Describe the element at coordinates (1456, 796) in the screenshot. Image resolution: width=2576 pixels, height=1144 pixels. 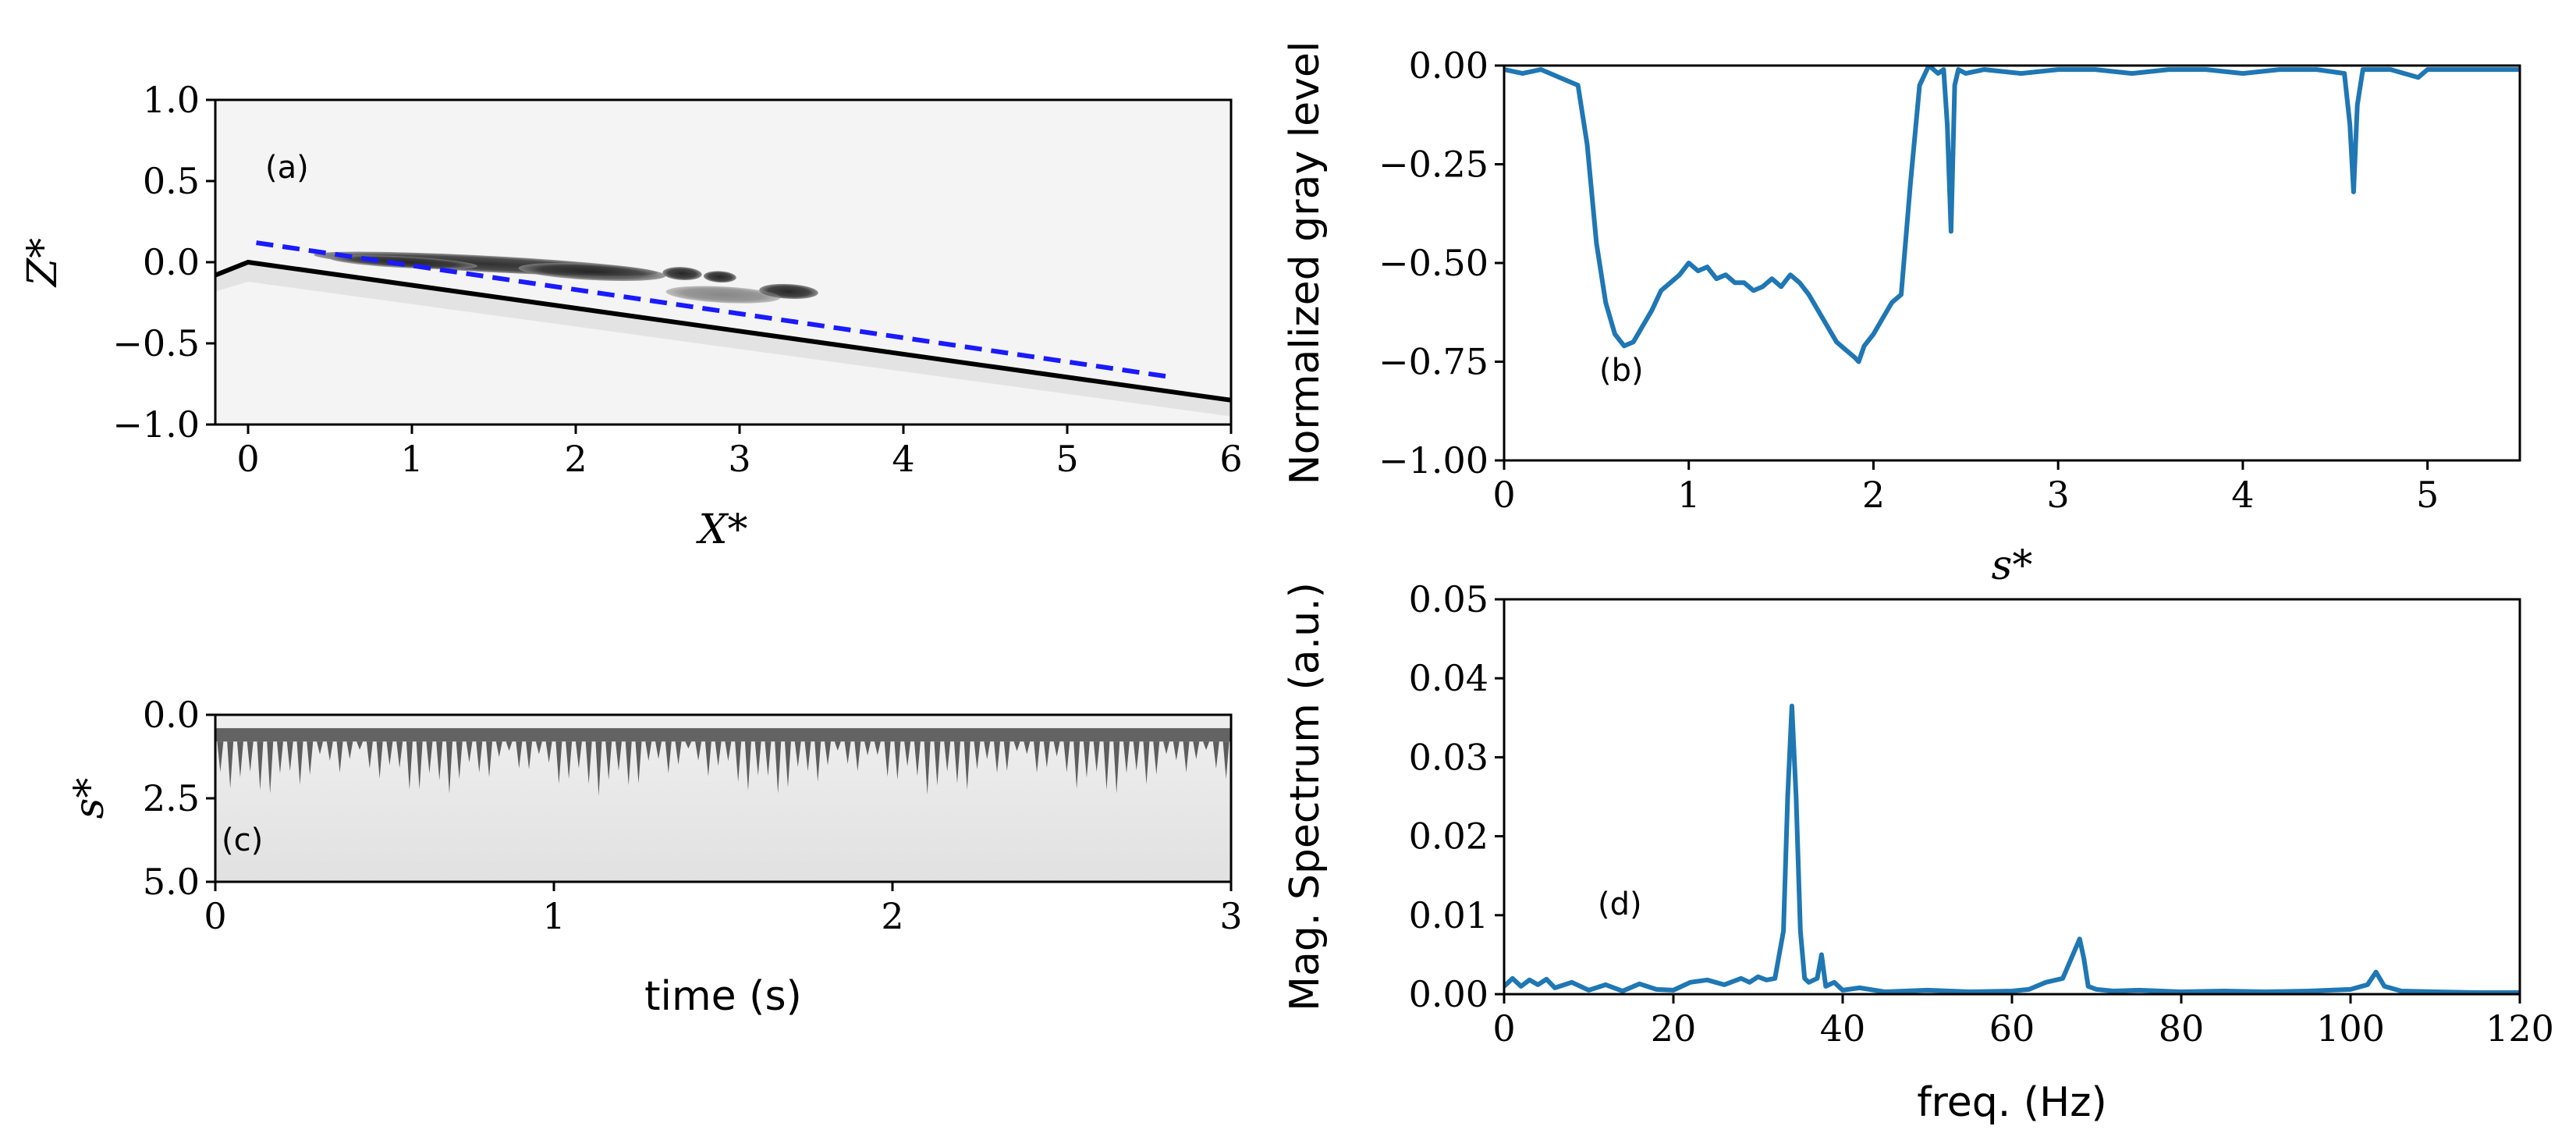
I see `panel-d-yticks: 0.05 0.04 0.03 0.02 0.01 0.00` at that location.